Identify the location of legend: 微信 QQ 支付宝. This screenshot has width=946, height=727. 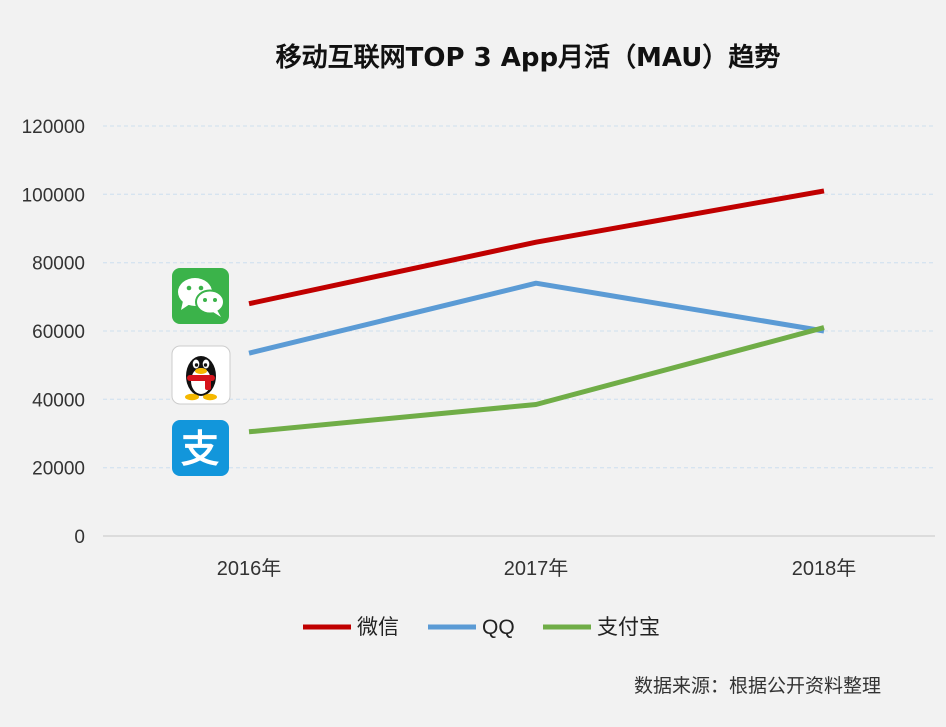
(481, 627).